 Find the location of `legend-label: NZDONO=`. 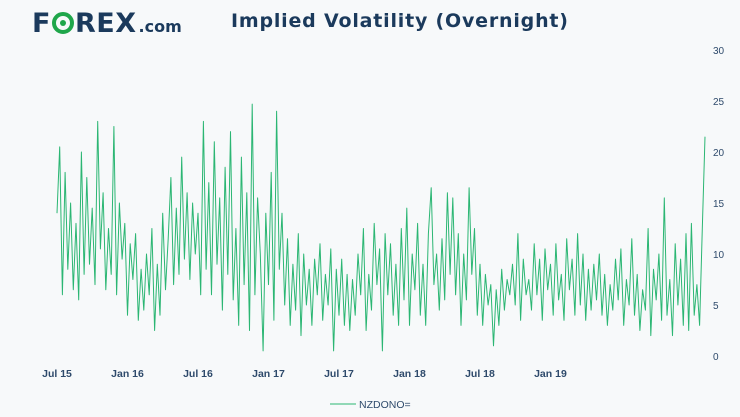

legend-label: NZDONO= is located at coordinates (385, 405).